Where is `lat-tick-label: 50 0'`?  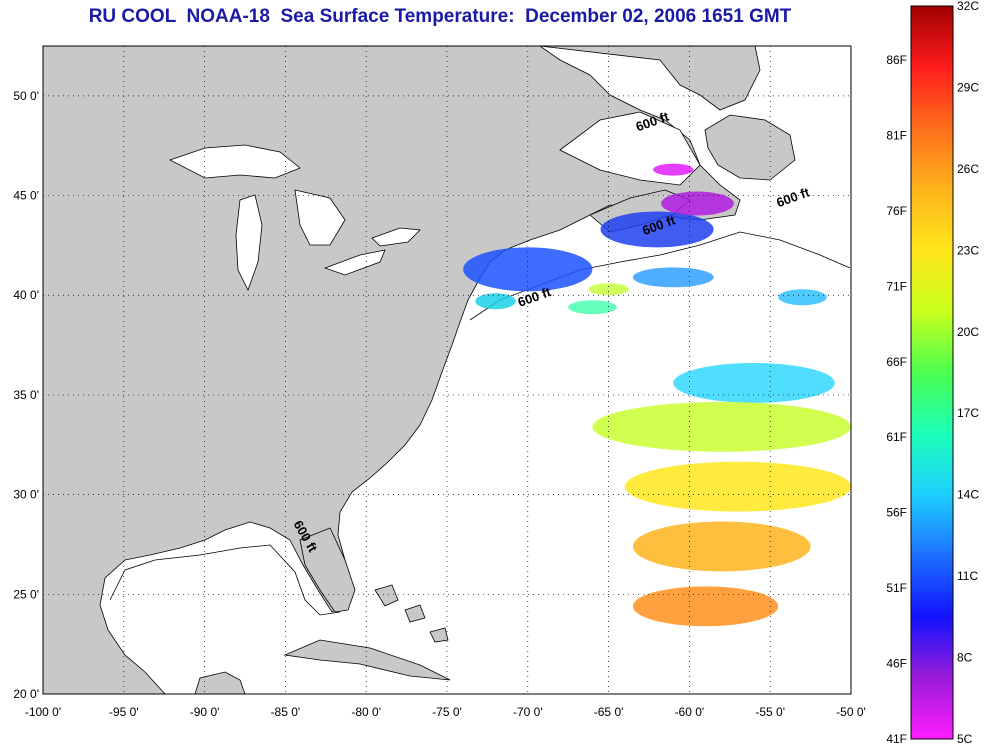 lat-tick-label: 50 0' is located at coordinates (26, 96).